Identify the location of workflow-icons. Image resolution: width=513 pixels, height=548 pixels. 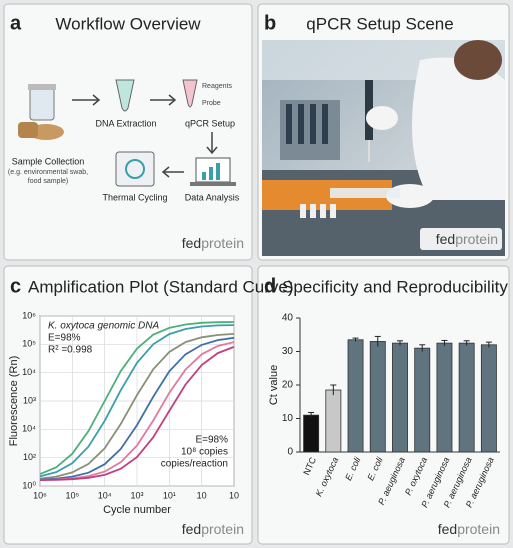
(127, 133).